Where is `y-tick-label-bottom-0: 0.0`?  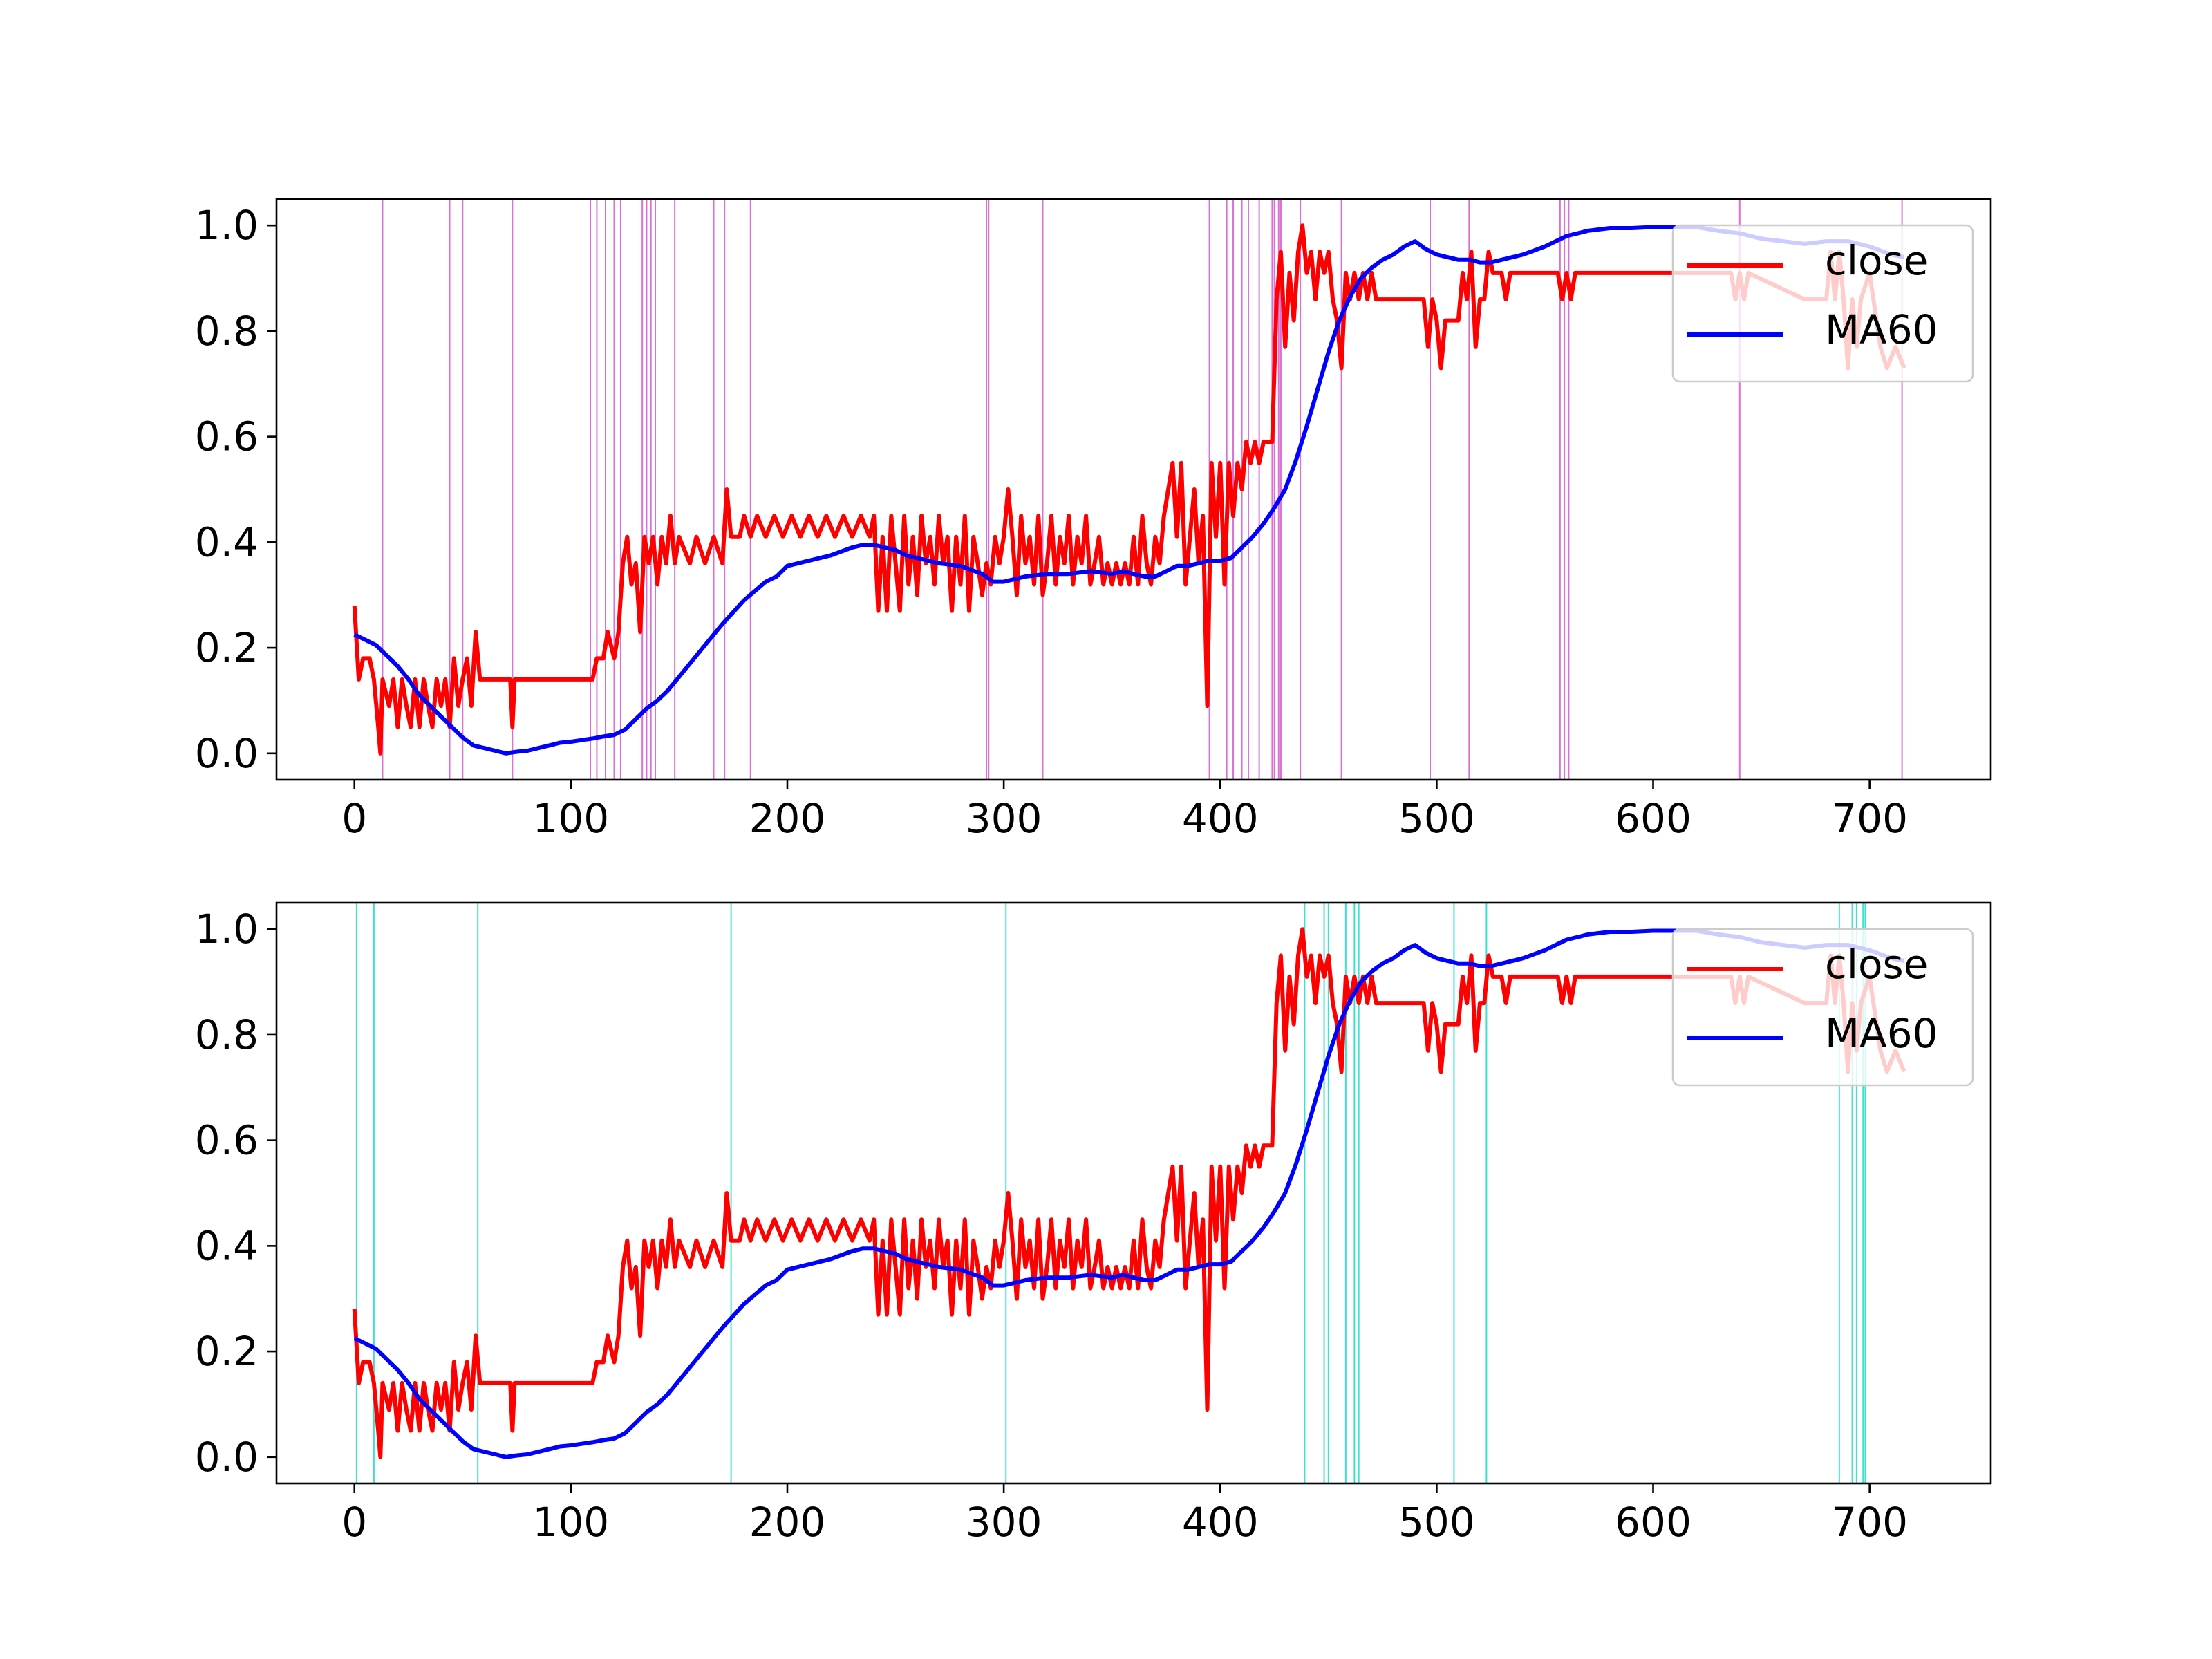
y-tick-label-bottom-0: 0.0 is located at coordinates (227, 1457).